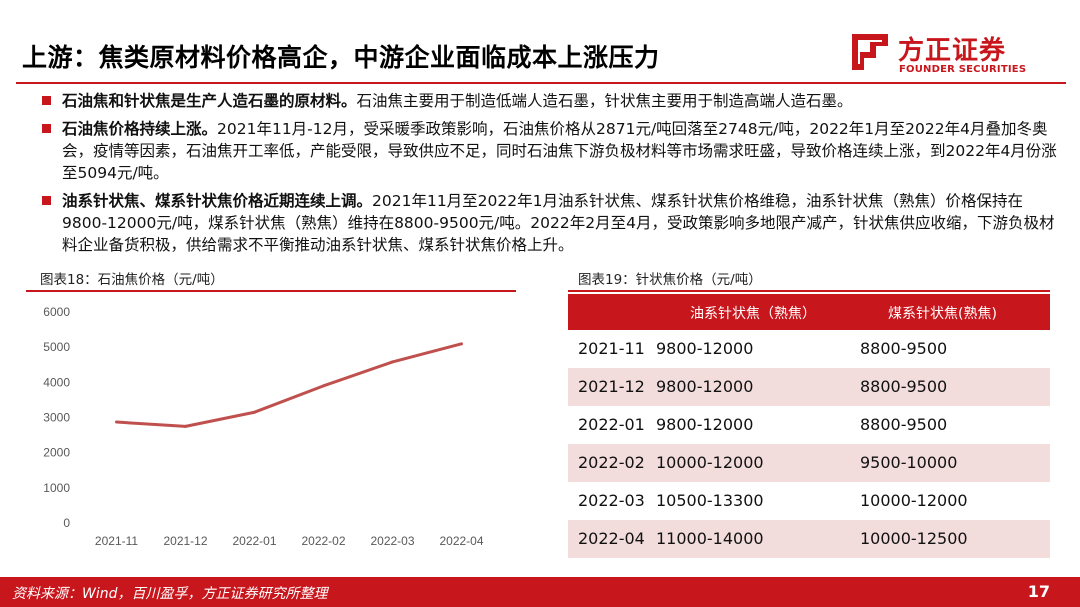 The height and width of the screenshot is (607, 1080). Describe the element at coordinates (710, 462) in the screenshot. I see `table-cell-oil: 10000-12000` at that location.